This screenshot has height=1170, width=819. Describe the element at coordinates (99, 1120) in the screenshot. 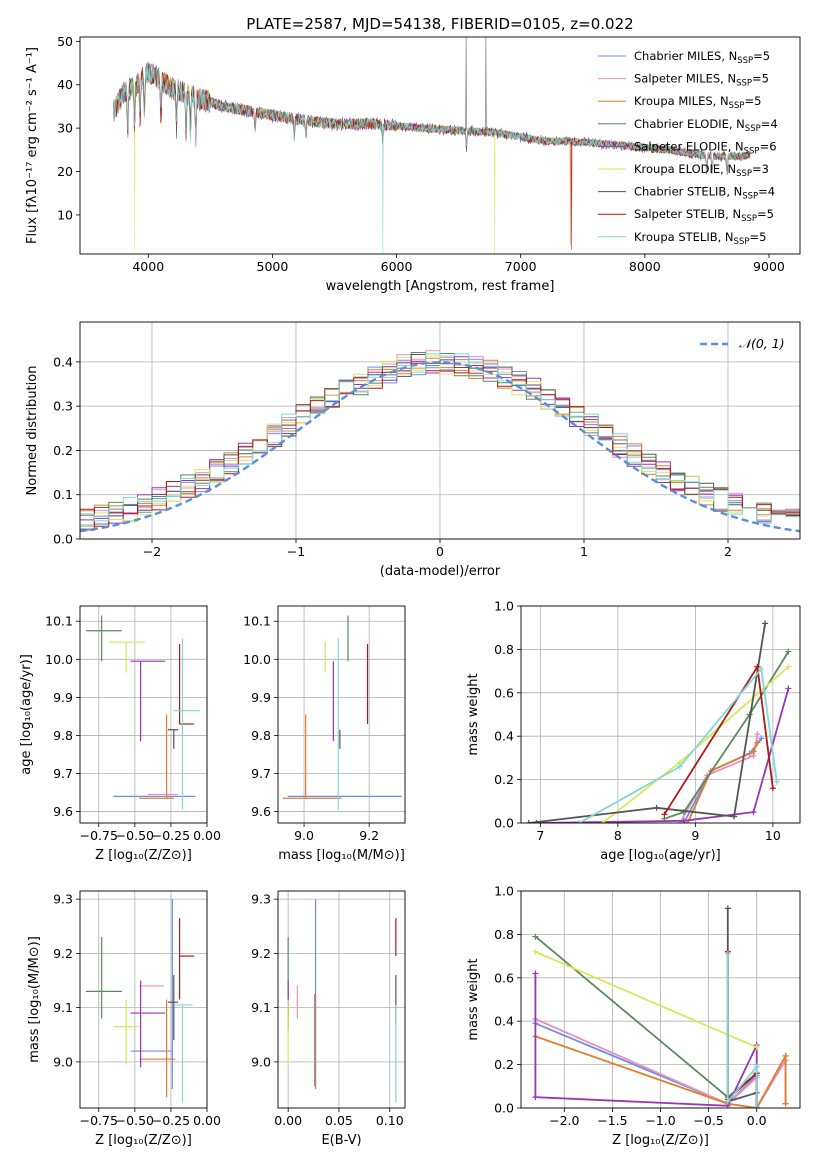

I see `x-tick-label: −0.75` at that location.